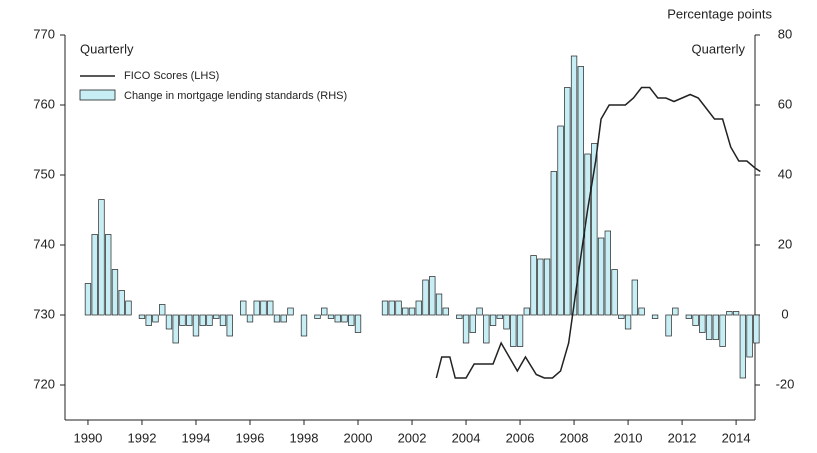 The height and width of the screenshot is (453, 817). I want to click on x-tick-label: 1998, so click(304, 437).